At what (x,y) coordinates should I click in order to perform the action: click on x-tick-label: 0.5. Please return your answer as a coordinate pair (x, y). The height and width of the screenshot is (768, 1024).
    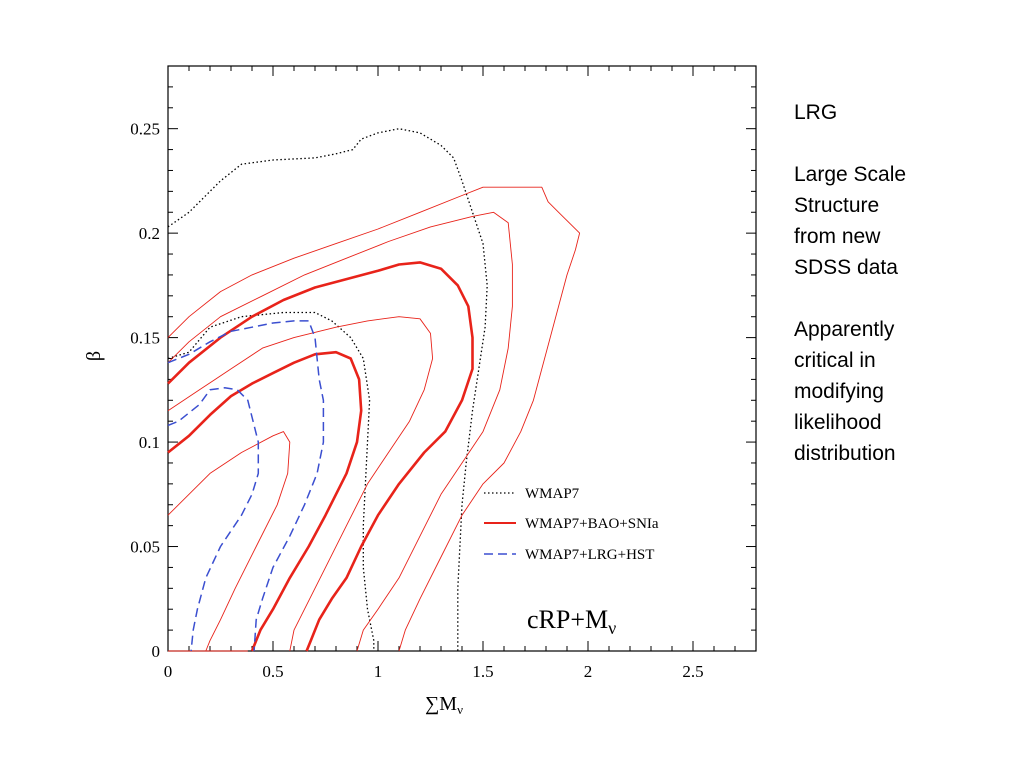
    Looking at the image, I should click on (272, 671).